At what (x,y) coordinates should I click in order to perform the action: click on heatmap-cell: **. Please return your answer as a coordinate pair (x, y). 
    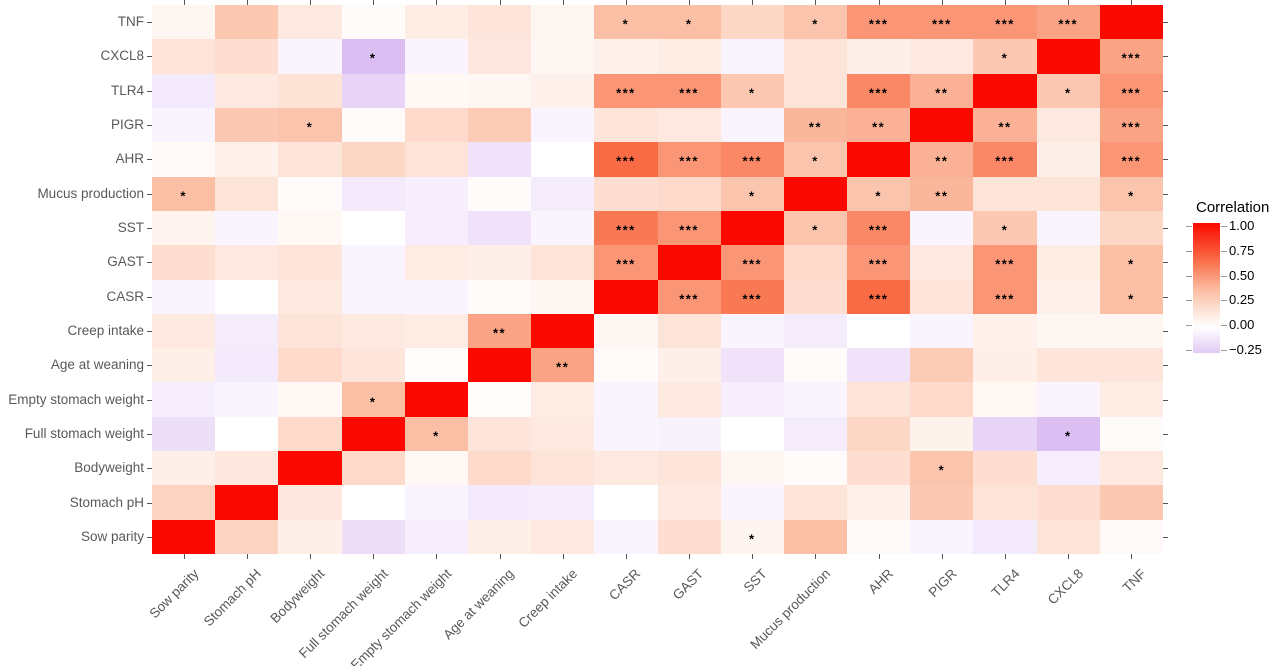
    Looking at the image, I should click on (563, 365).